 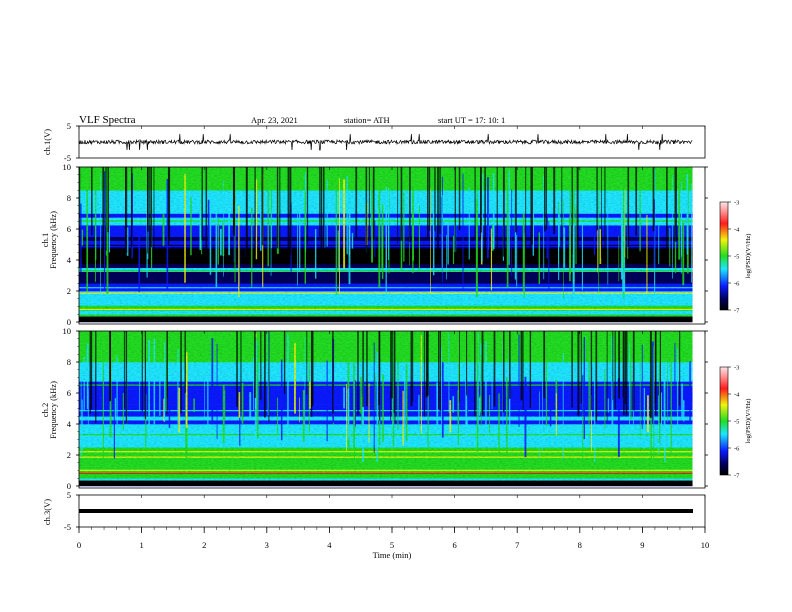 I want to click on ch1-channel-label: ch.1, so click(x=45, y=240).